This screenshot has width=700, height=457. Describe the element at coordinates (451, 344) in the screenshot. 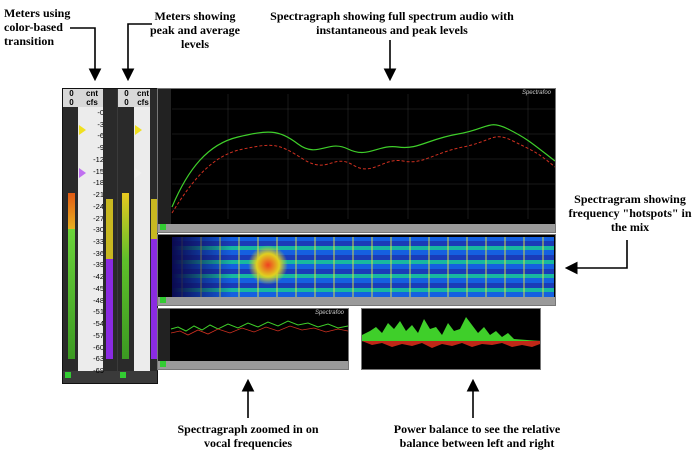

I see `balance-right-fill` at that location.